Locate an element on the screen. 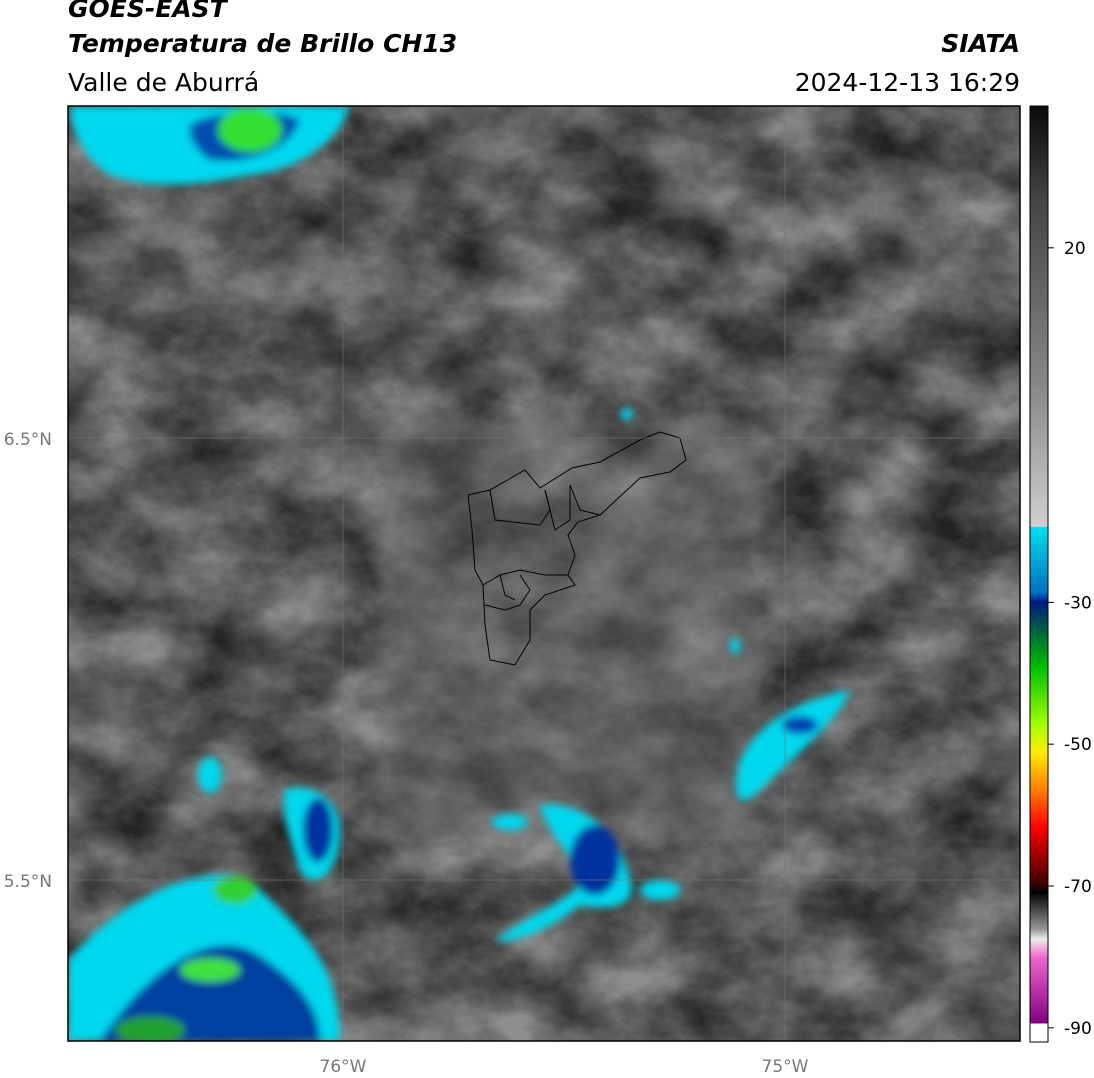 The height and width of the screenshot is (1078, 1094). datetime: 2024-12-13 16:29 is located at coordinates (907, 82).